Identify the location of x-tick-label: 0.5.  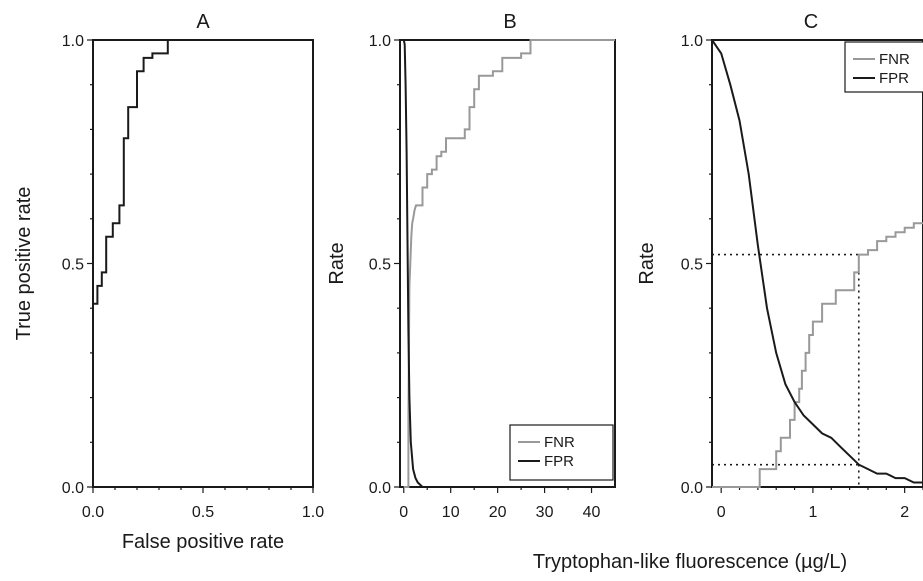
(203, 512).